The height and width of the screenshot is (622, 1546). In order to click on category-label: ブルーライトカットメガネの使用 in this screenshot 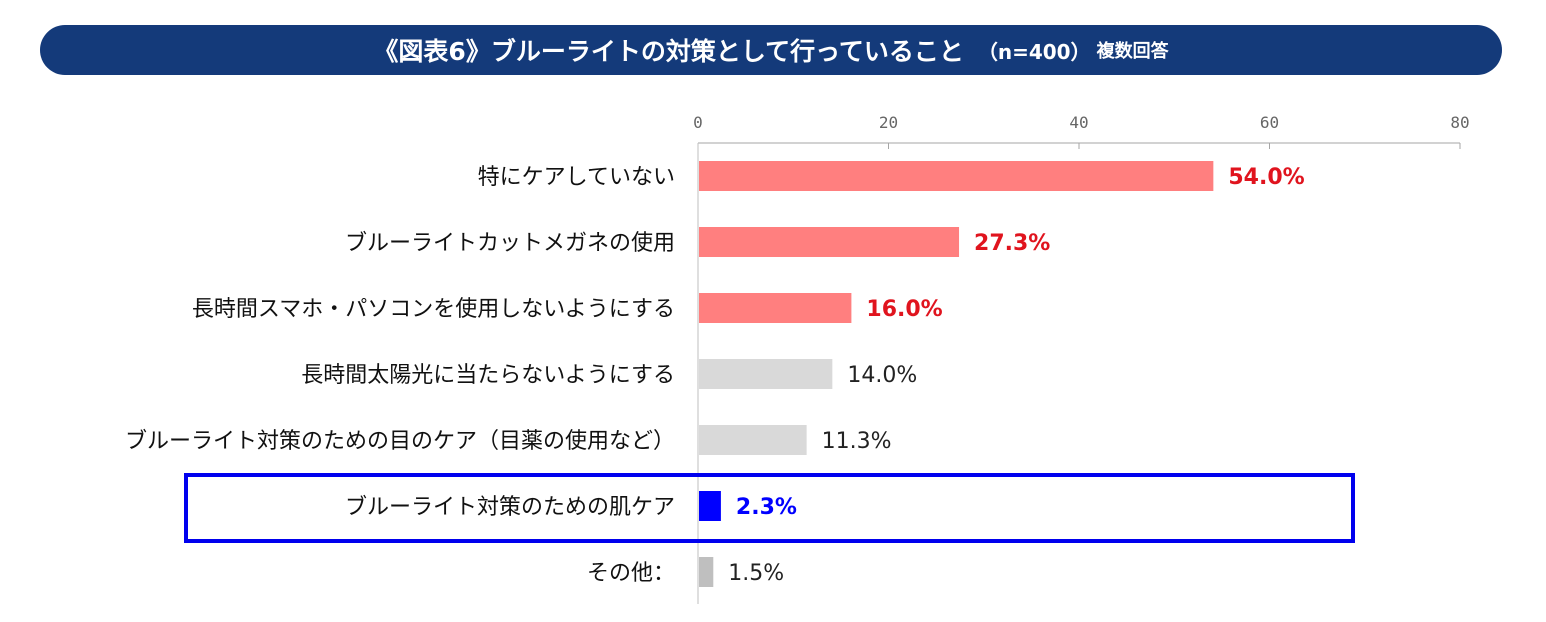, I will do `click(510, 243)`.